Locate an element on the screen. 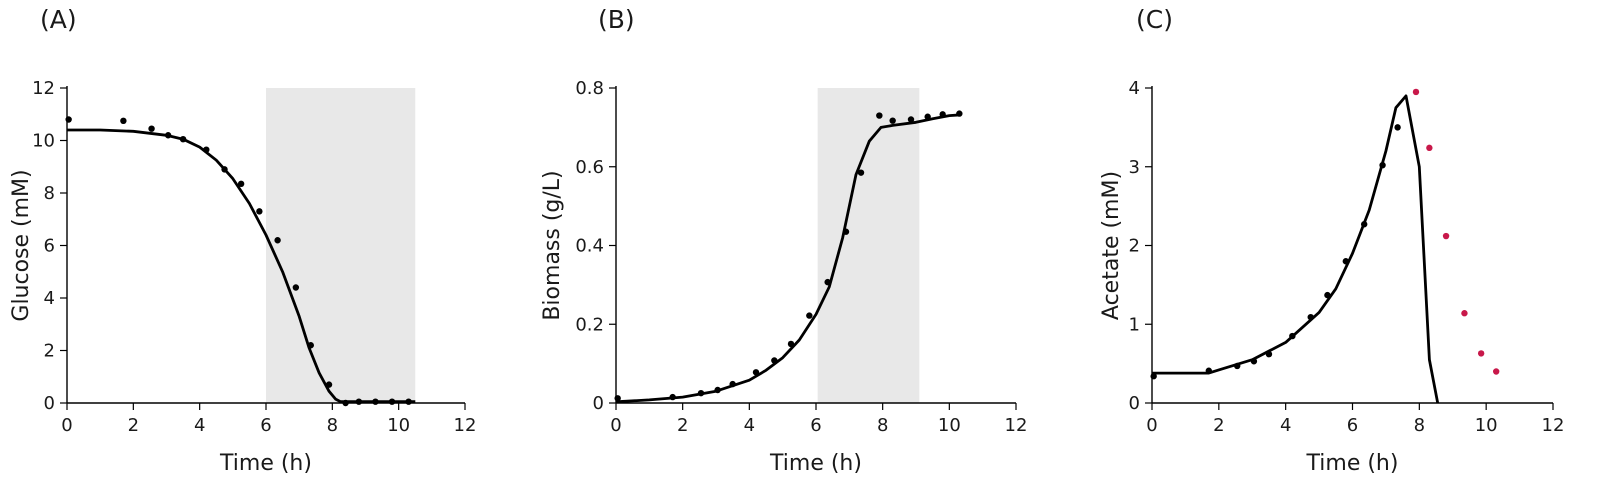 This screenshot has height=490, width=1609. panel-c-x-tick-label: 12 is located at coordinates (1553, 425).